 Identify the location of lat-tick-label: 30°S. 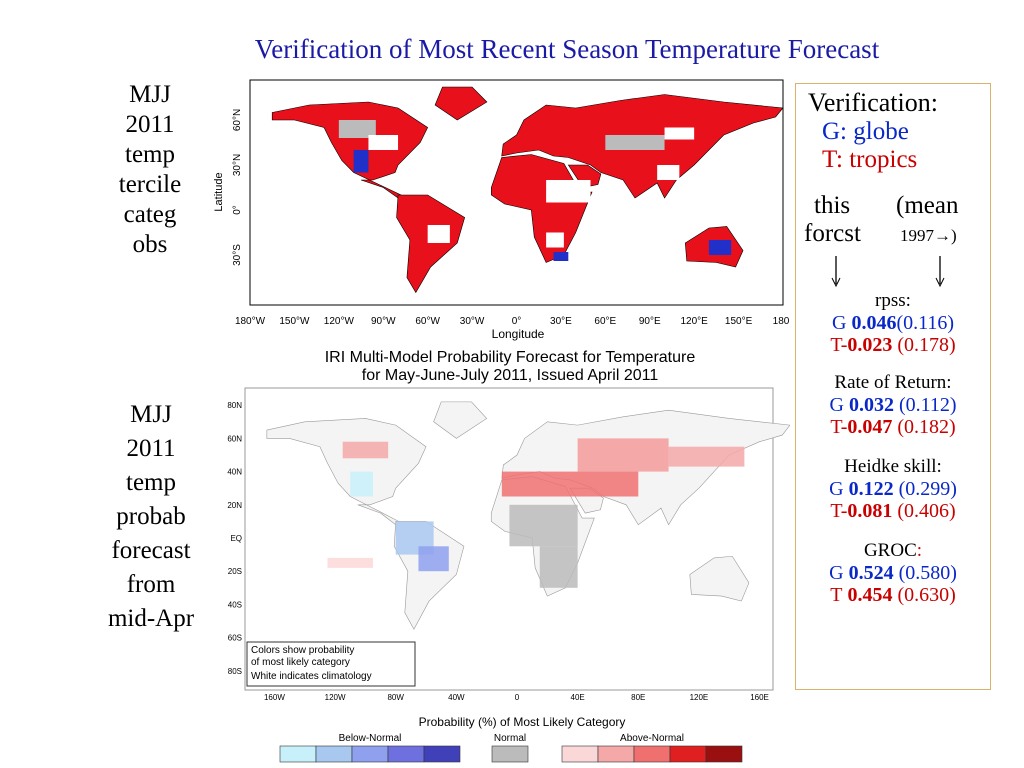
(237, 255).